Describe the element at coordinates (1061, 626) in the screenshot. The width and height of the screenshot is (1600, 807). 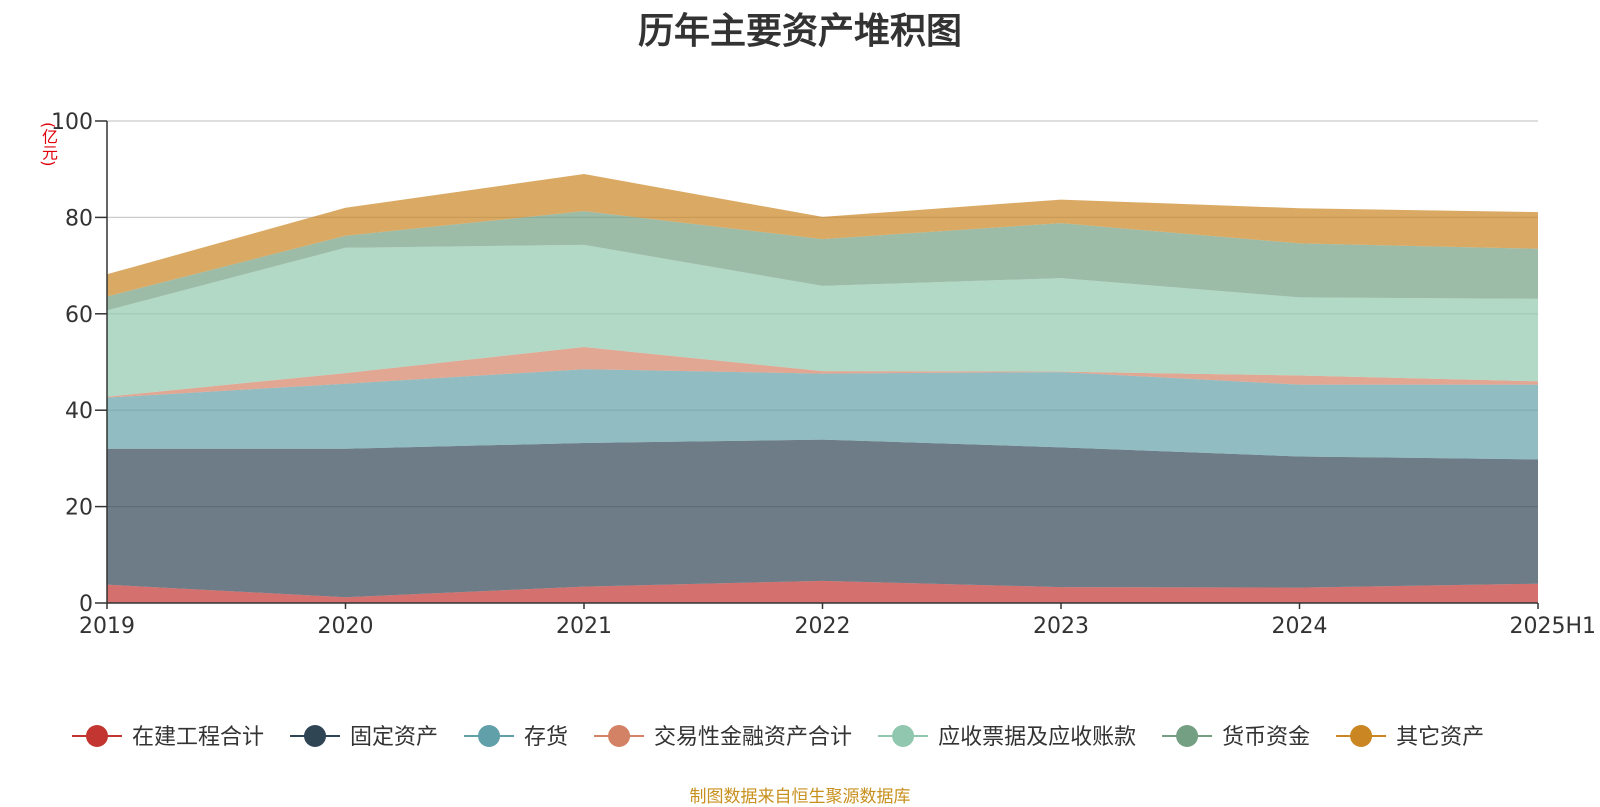
I see `x-tick-label: 2023` at that location.